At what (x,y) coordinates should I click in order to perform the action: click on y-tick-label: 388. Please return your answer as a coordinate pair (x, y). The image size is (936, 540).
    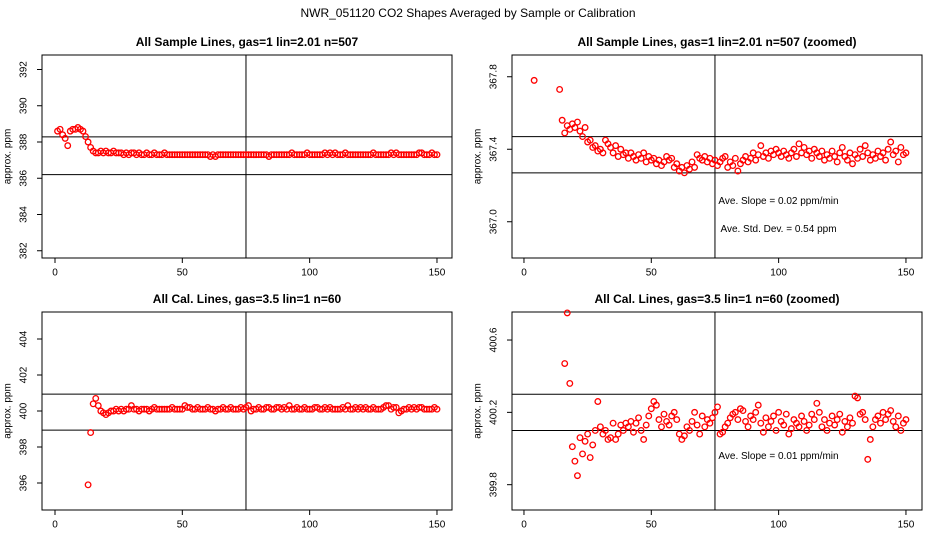
    Looking at the image, I should click on (24, 141).